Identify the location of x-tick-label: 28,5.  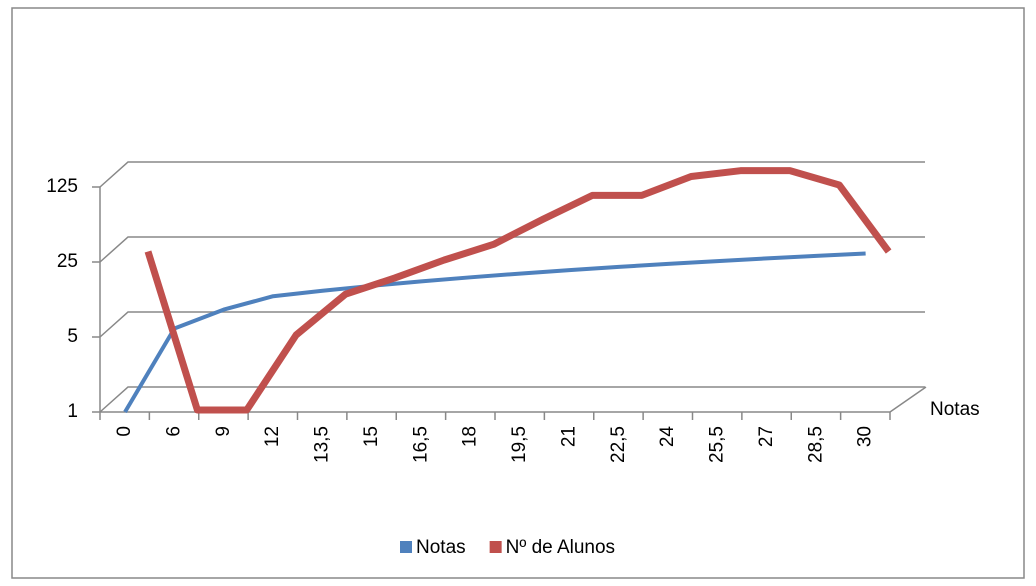
(815, 444).